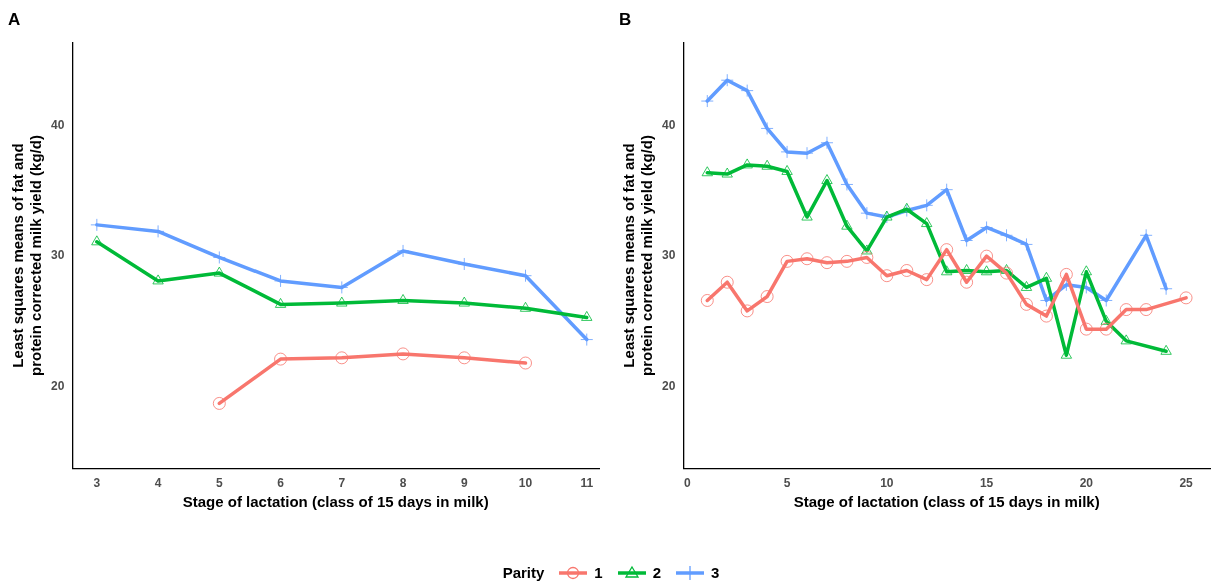 This screenshot has width=1222, height=585. I want to click on x-tick-label: 4, so click(158, 483).